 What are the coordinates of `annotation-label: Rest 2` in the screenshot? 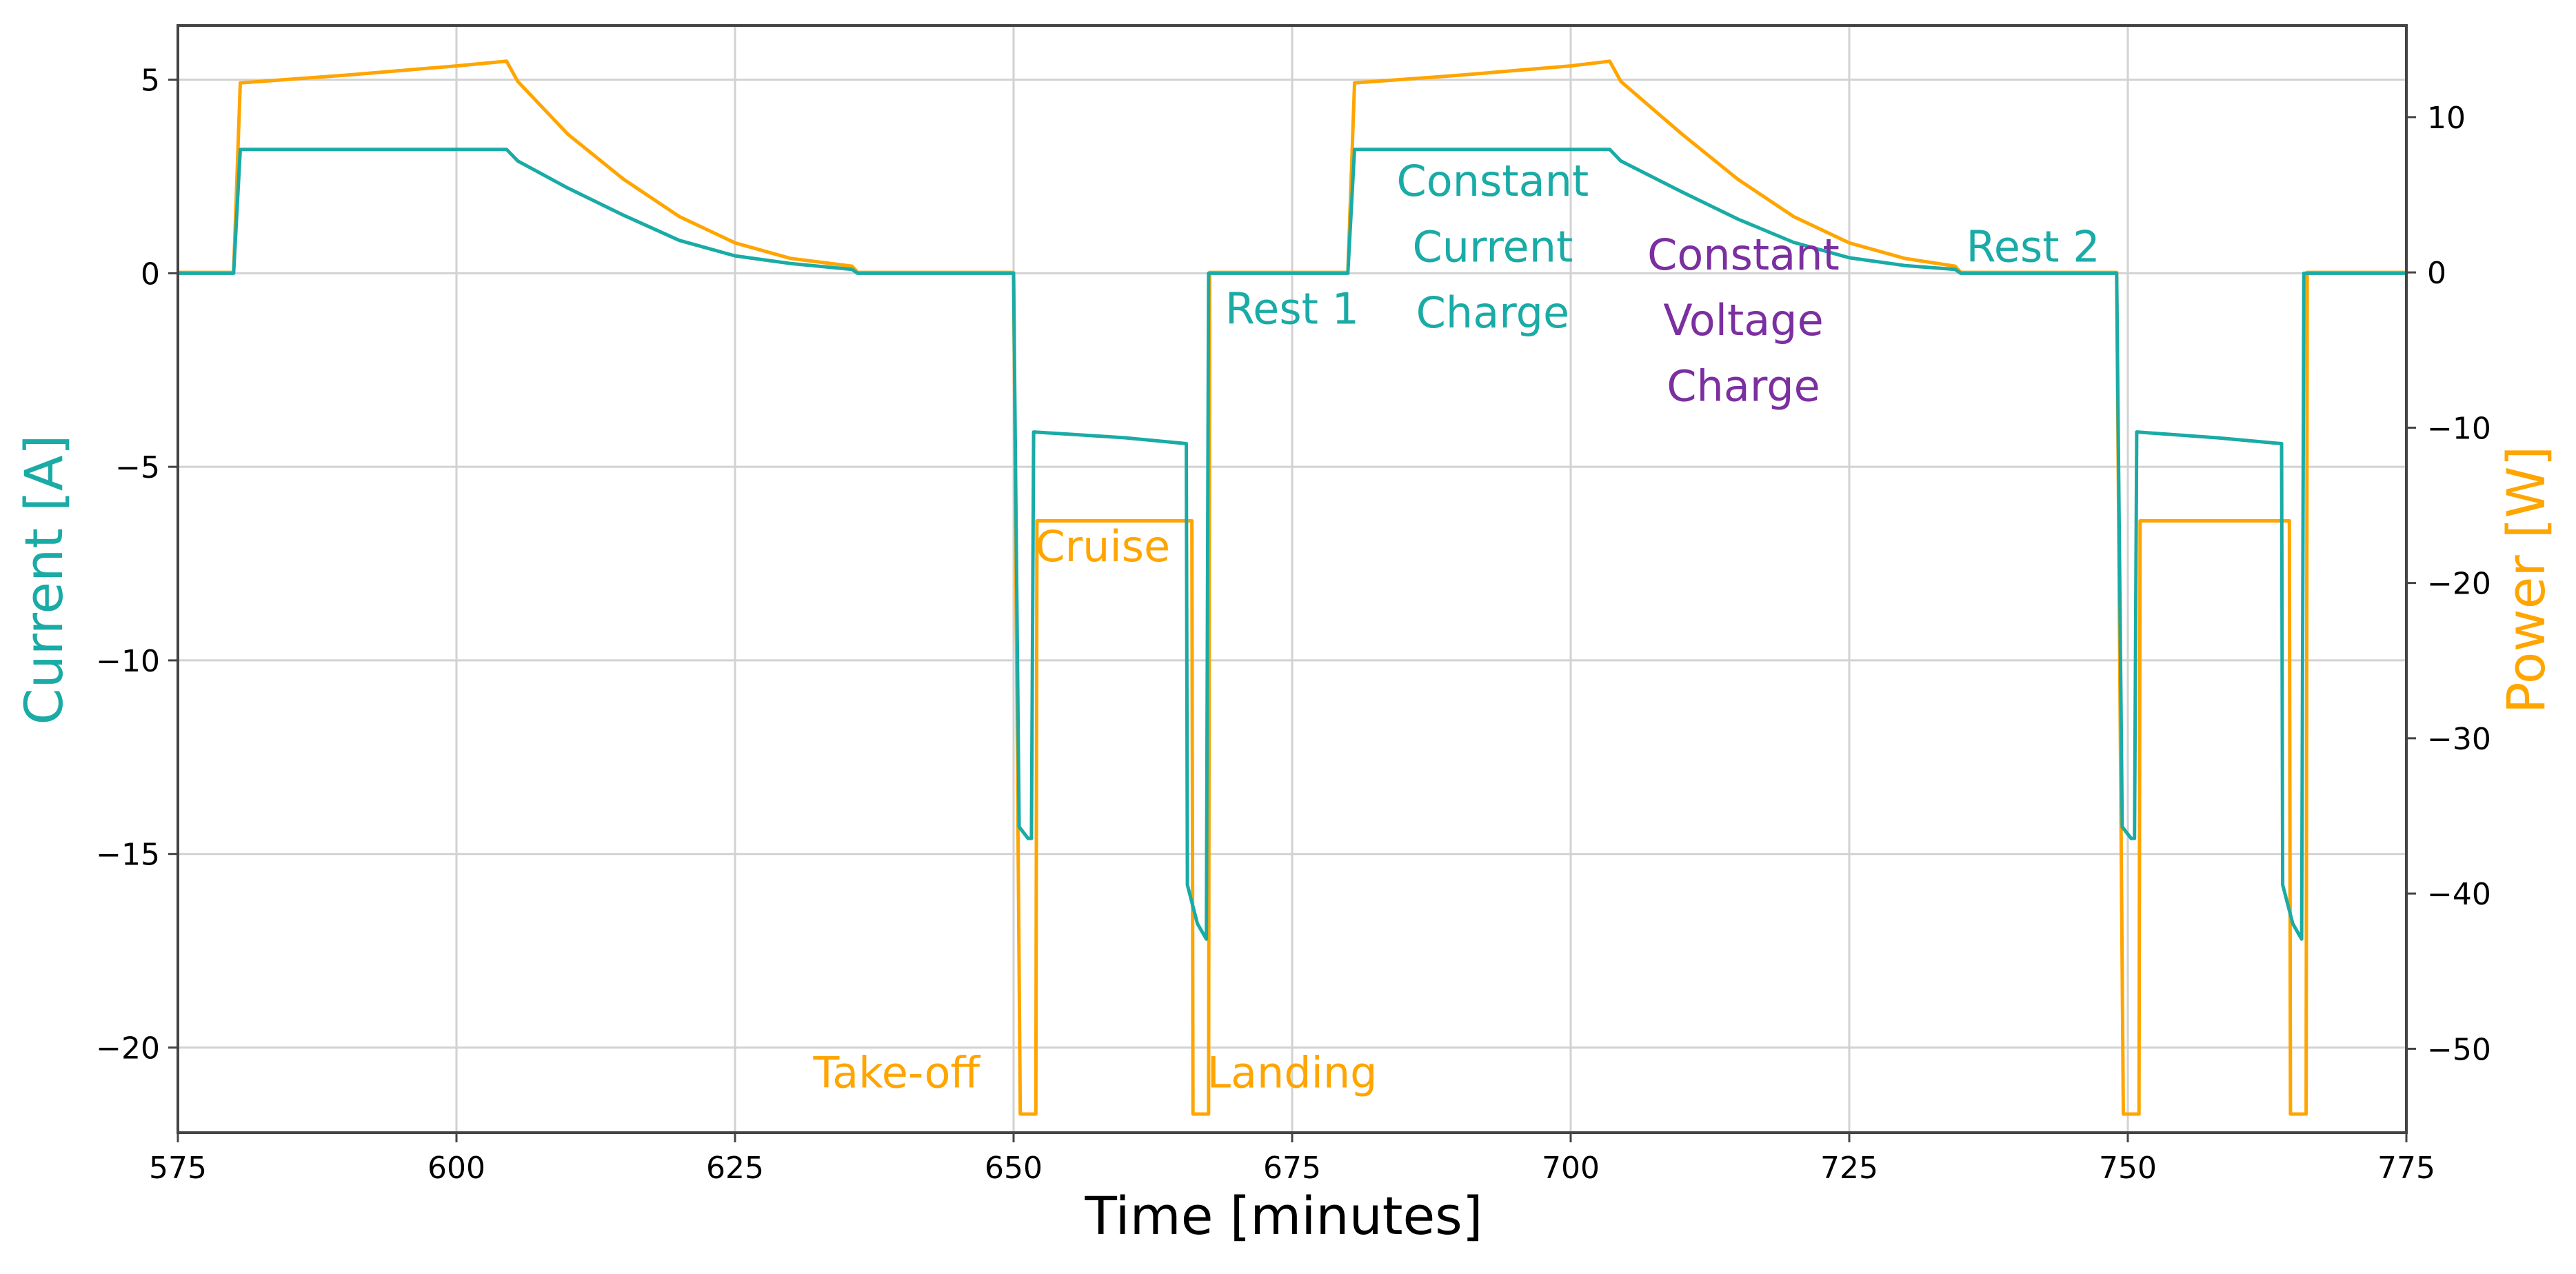 It's located at (2033, 247).